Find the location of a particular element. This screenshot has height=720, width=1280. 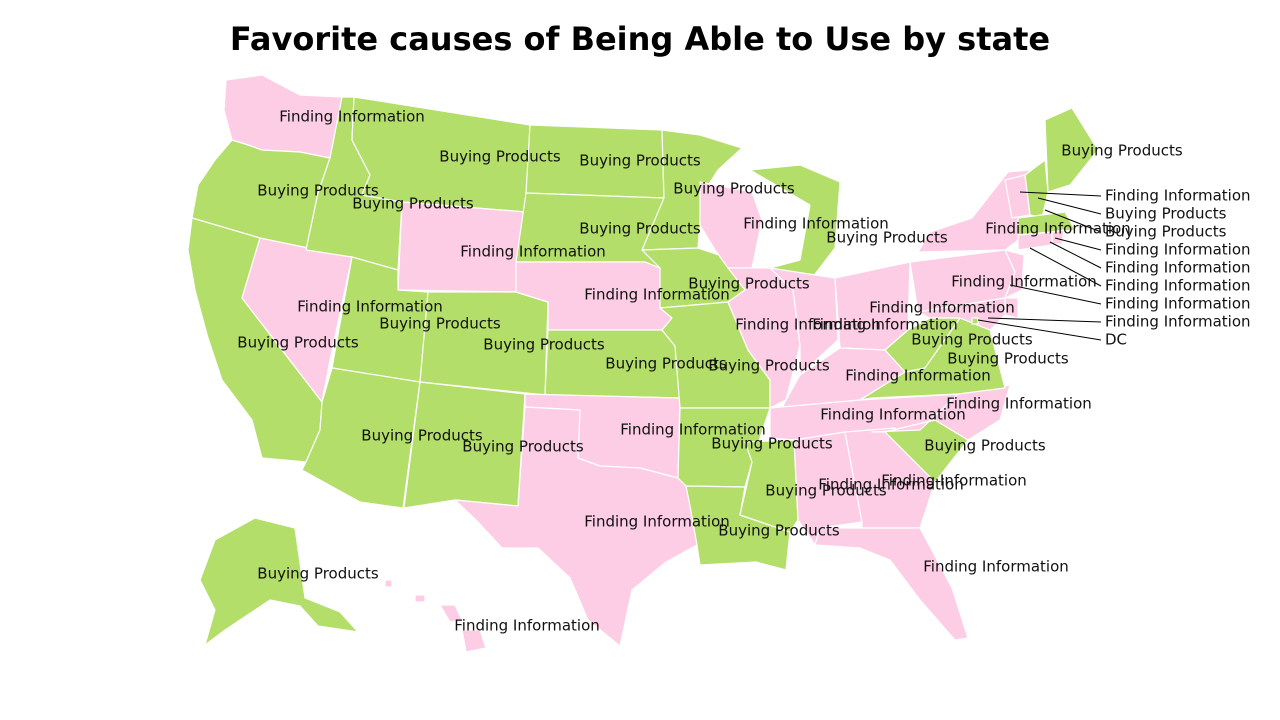

state-dc is located at coordinates (975, 321).